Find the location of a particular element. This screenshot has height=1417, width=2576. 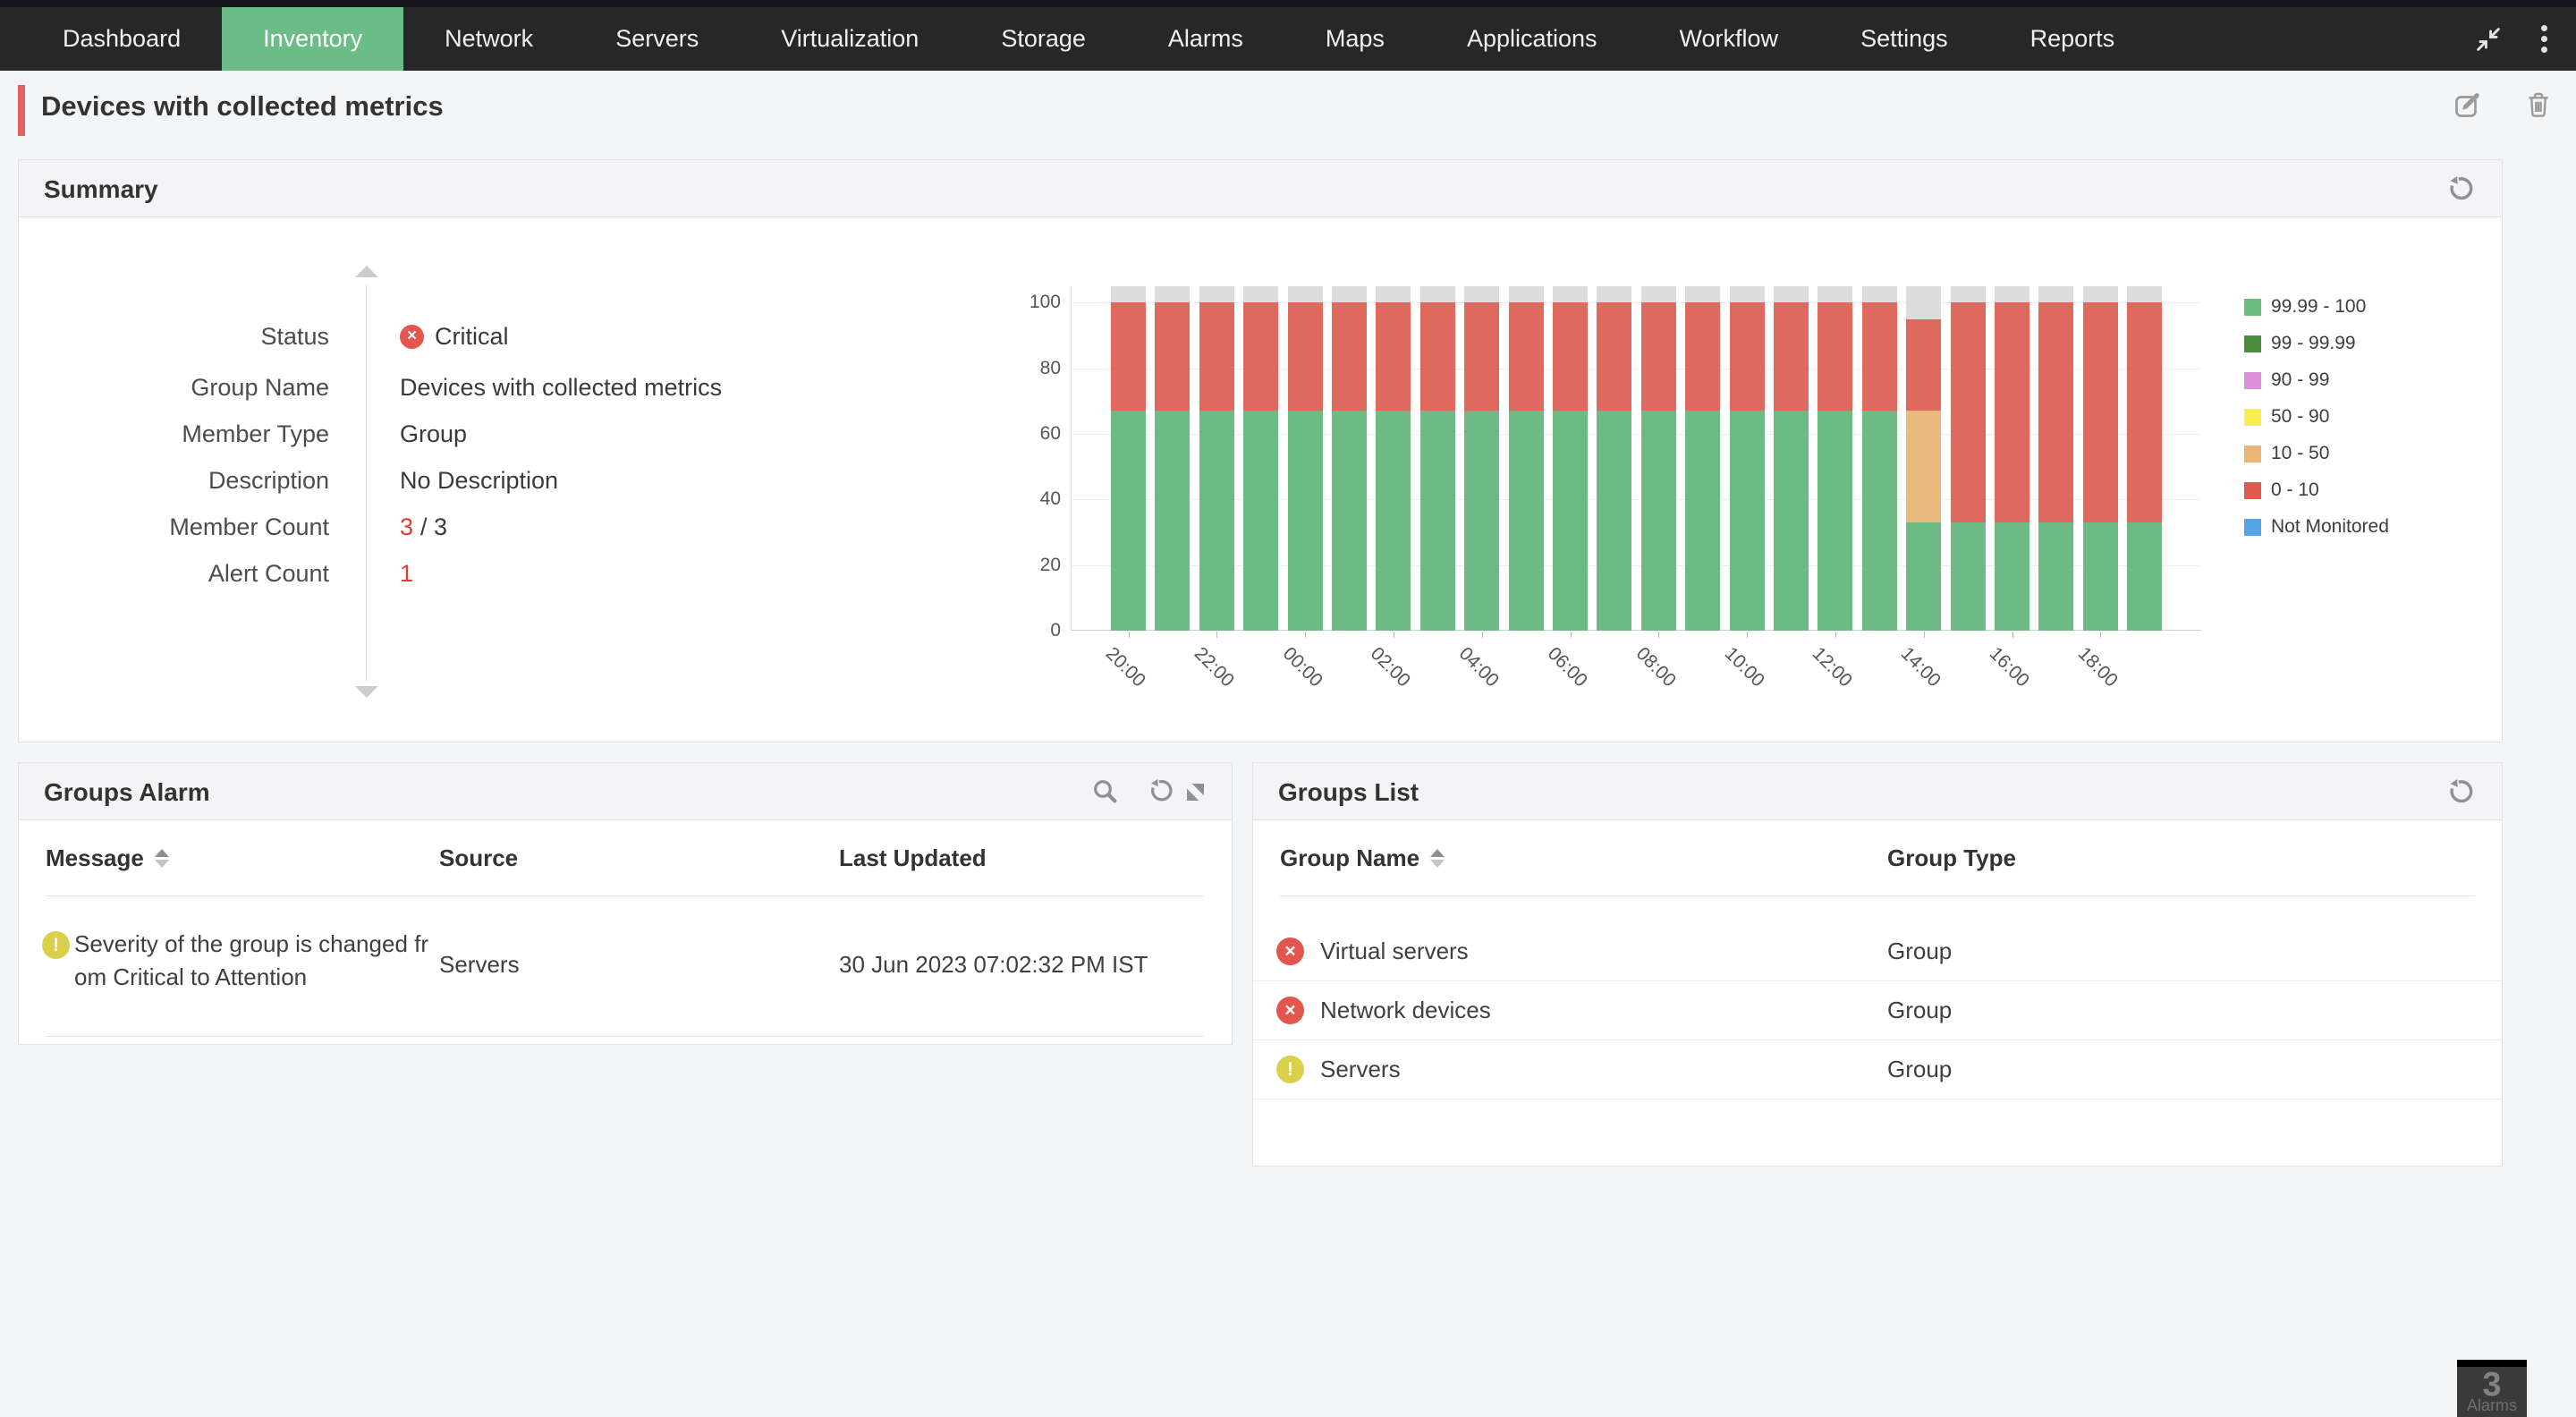

column-header-group-name: Group Name is located at coordinates (1362, 858).